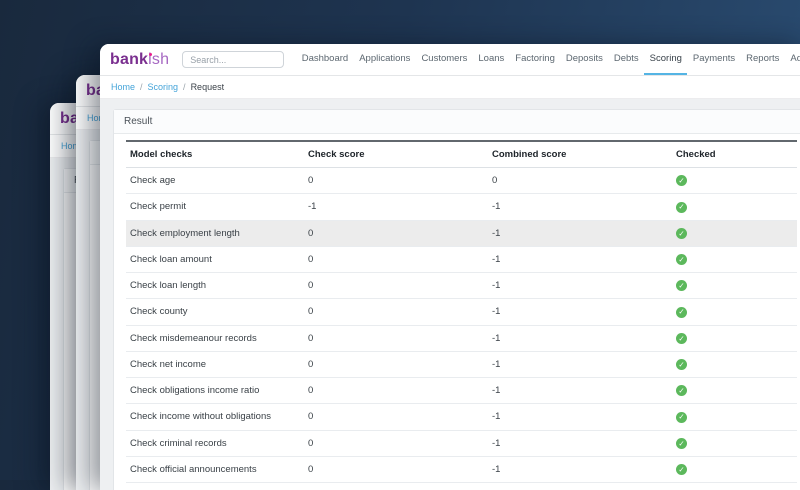  What do you see at coordinates (713, 59) in the screenshot?
I see `nav-item-payments: Payments` at bounding box center [713, 59].